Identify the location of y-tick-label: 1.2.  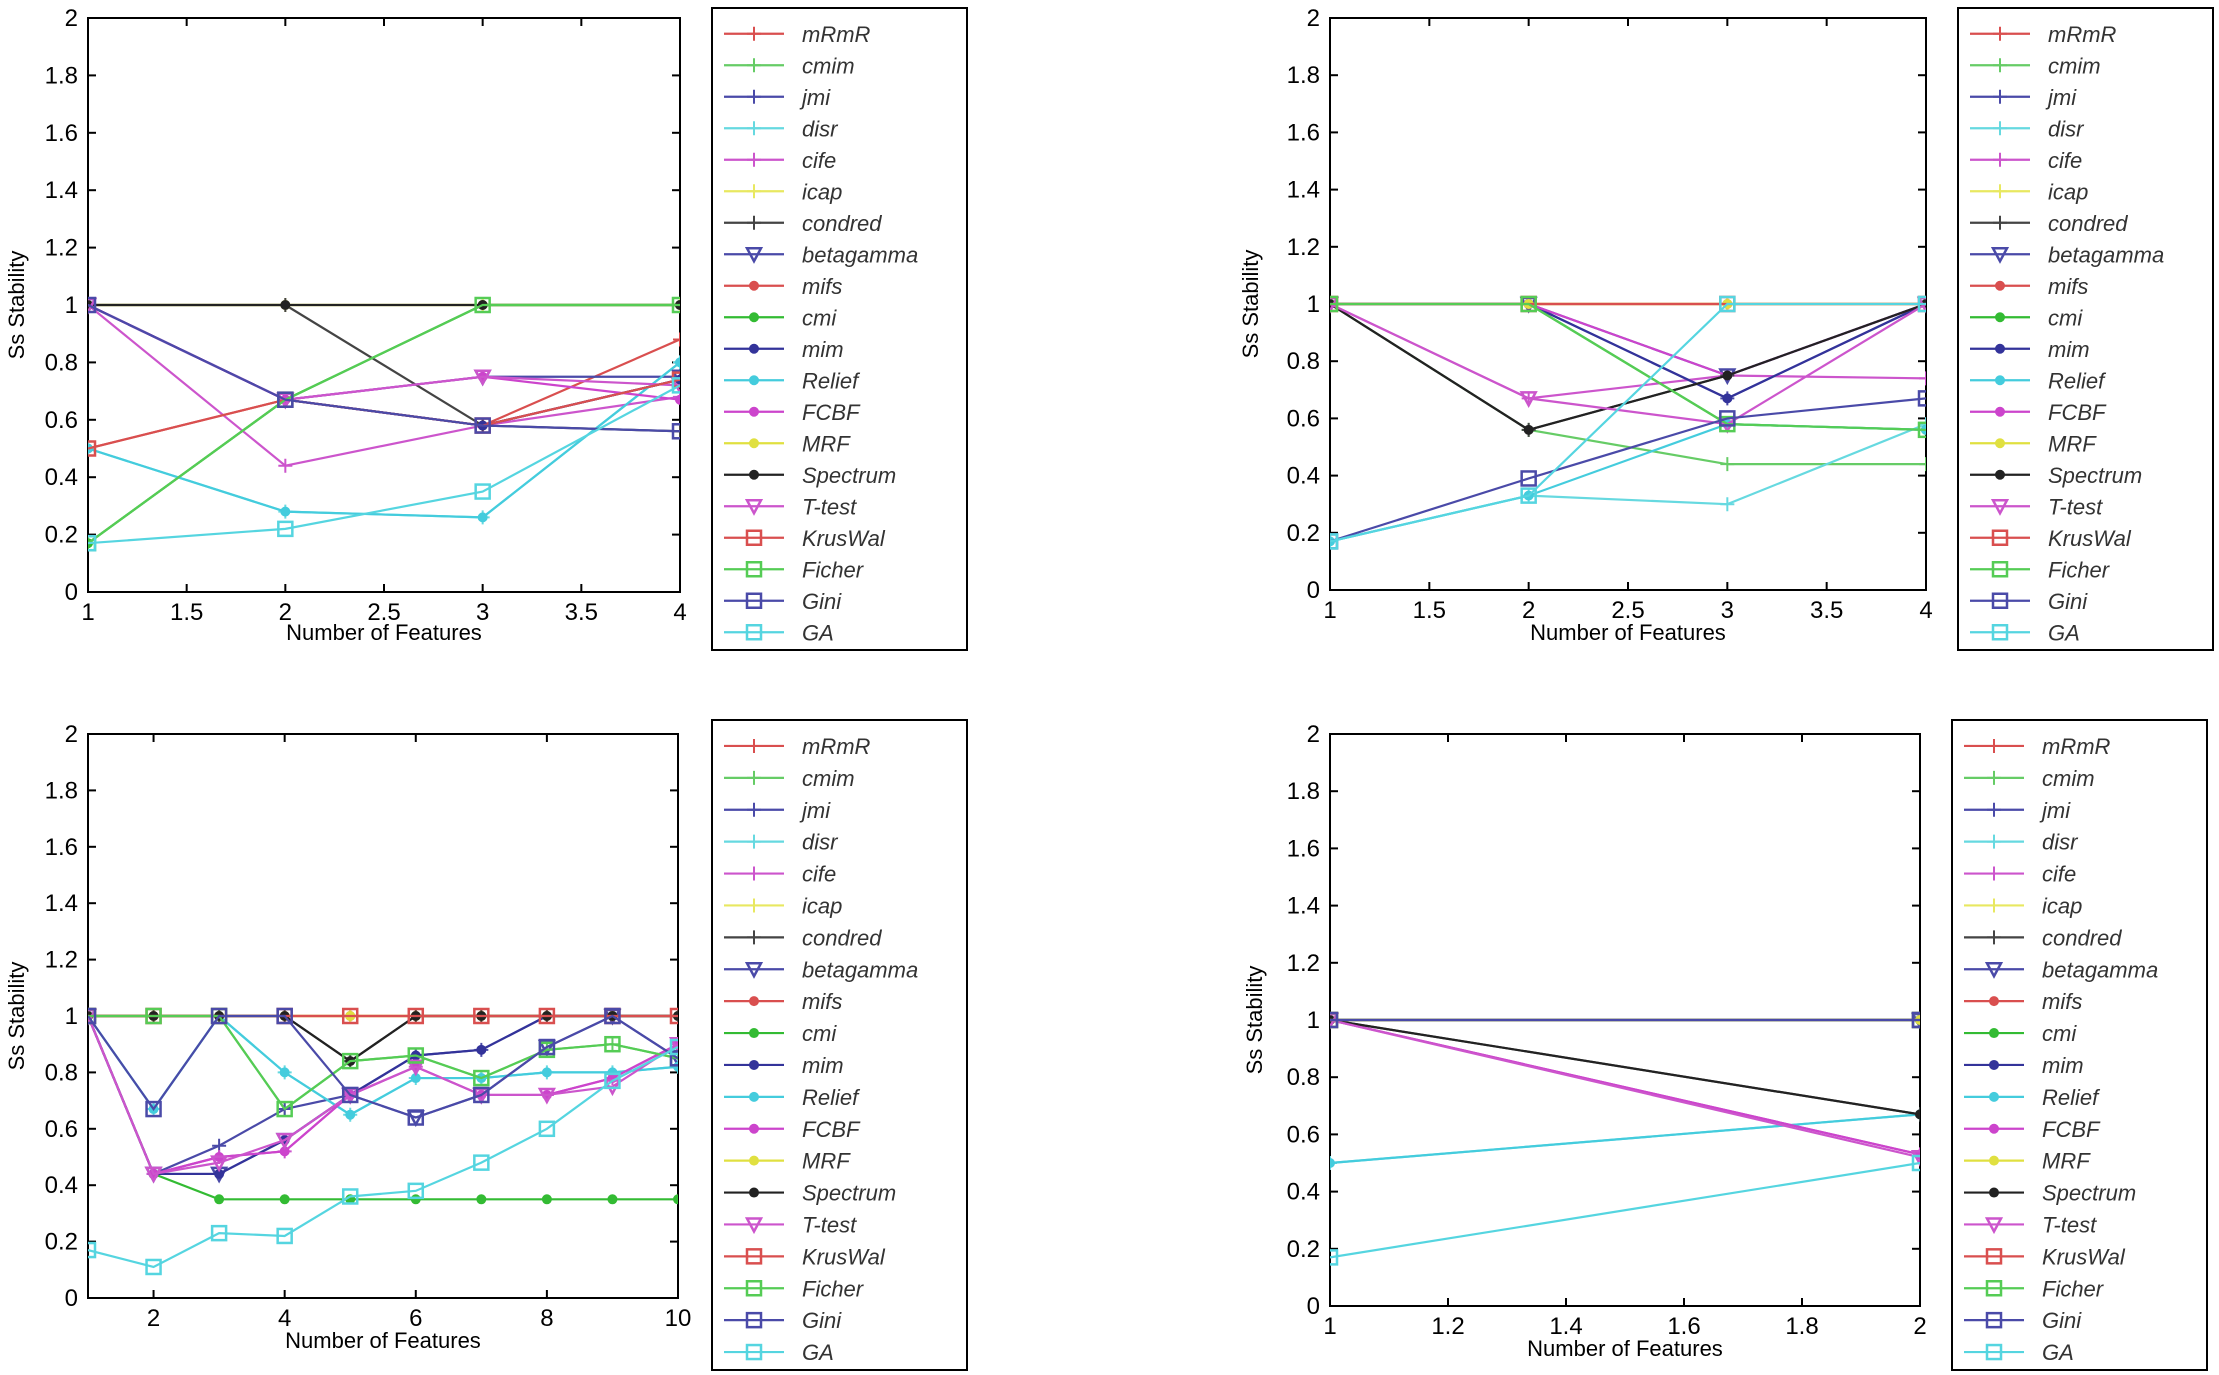
(61, 248).